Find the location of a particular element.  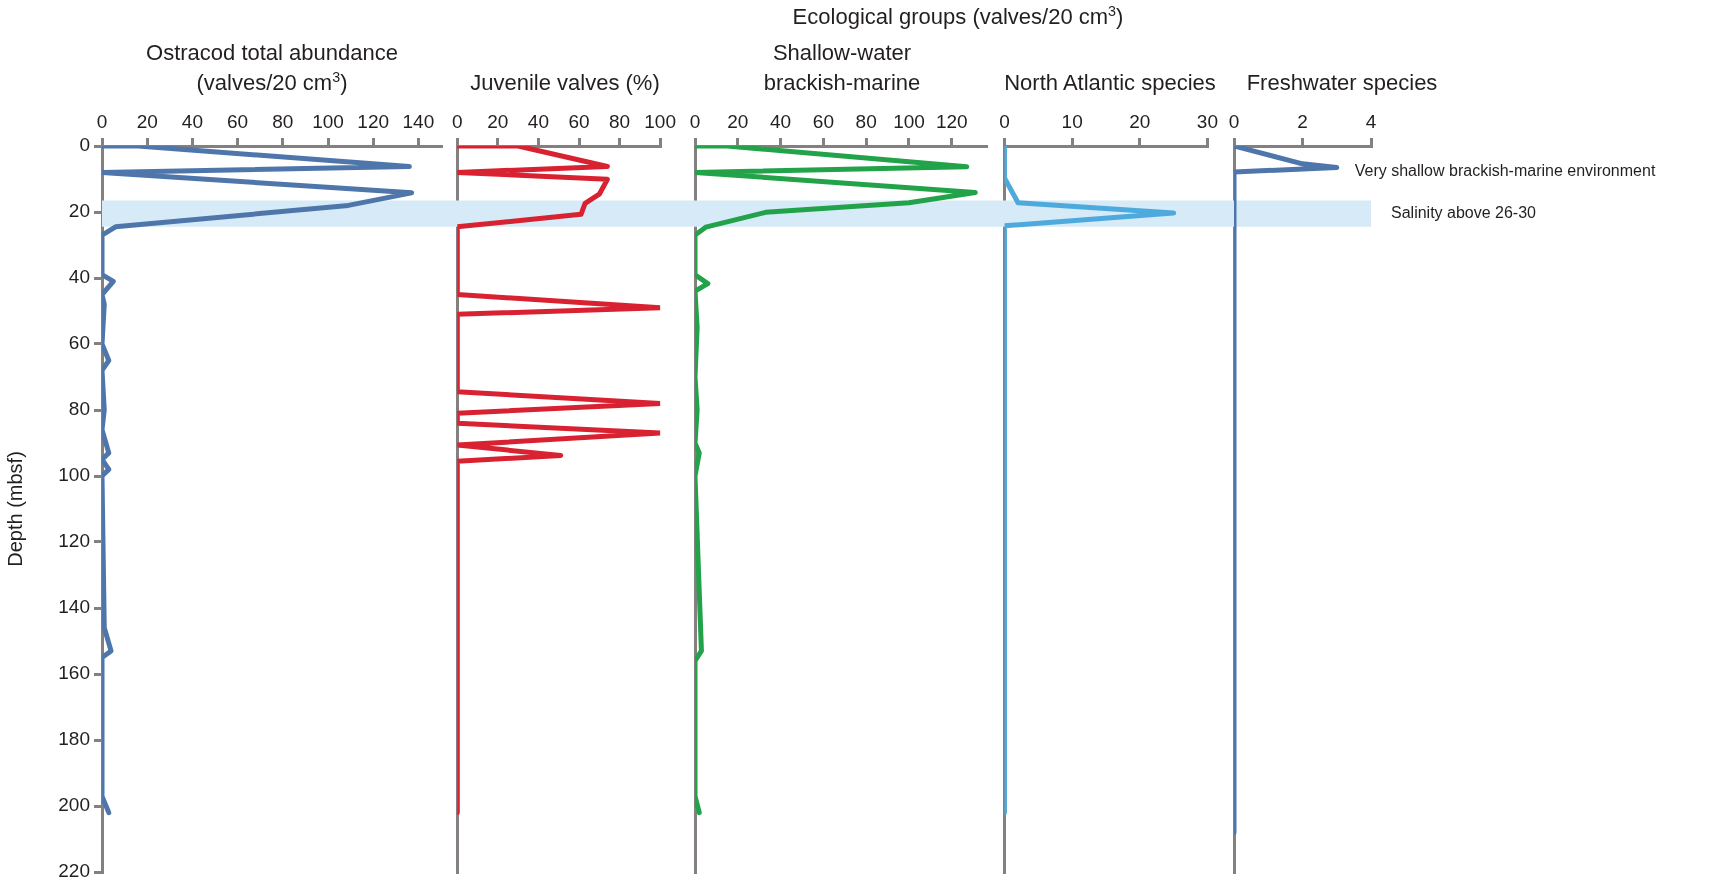

band-label: Salinity above 26-30 is located at coordinates (1464, 213).